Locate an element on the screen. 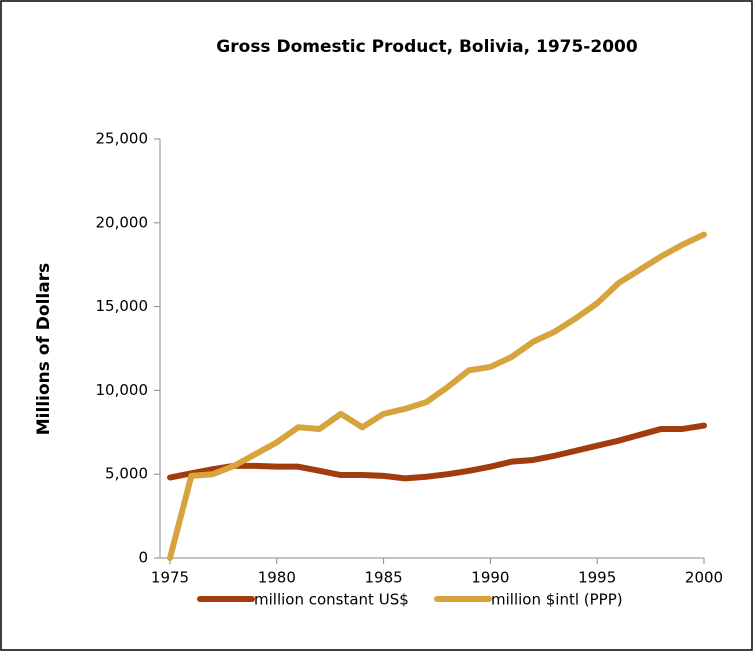  x-tick-label: 1985 is located at coordinates (384, 578).